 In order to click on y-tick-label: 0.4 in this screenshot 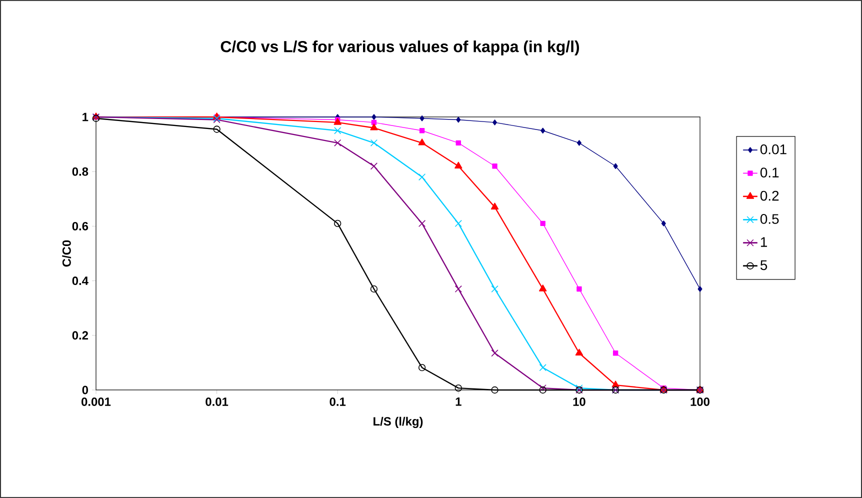, I will do `click(80, 281)`.